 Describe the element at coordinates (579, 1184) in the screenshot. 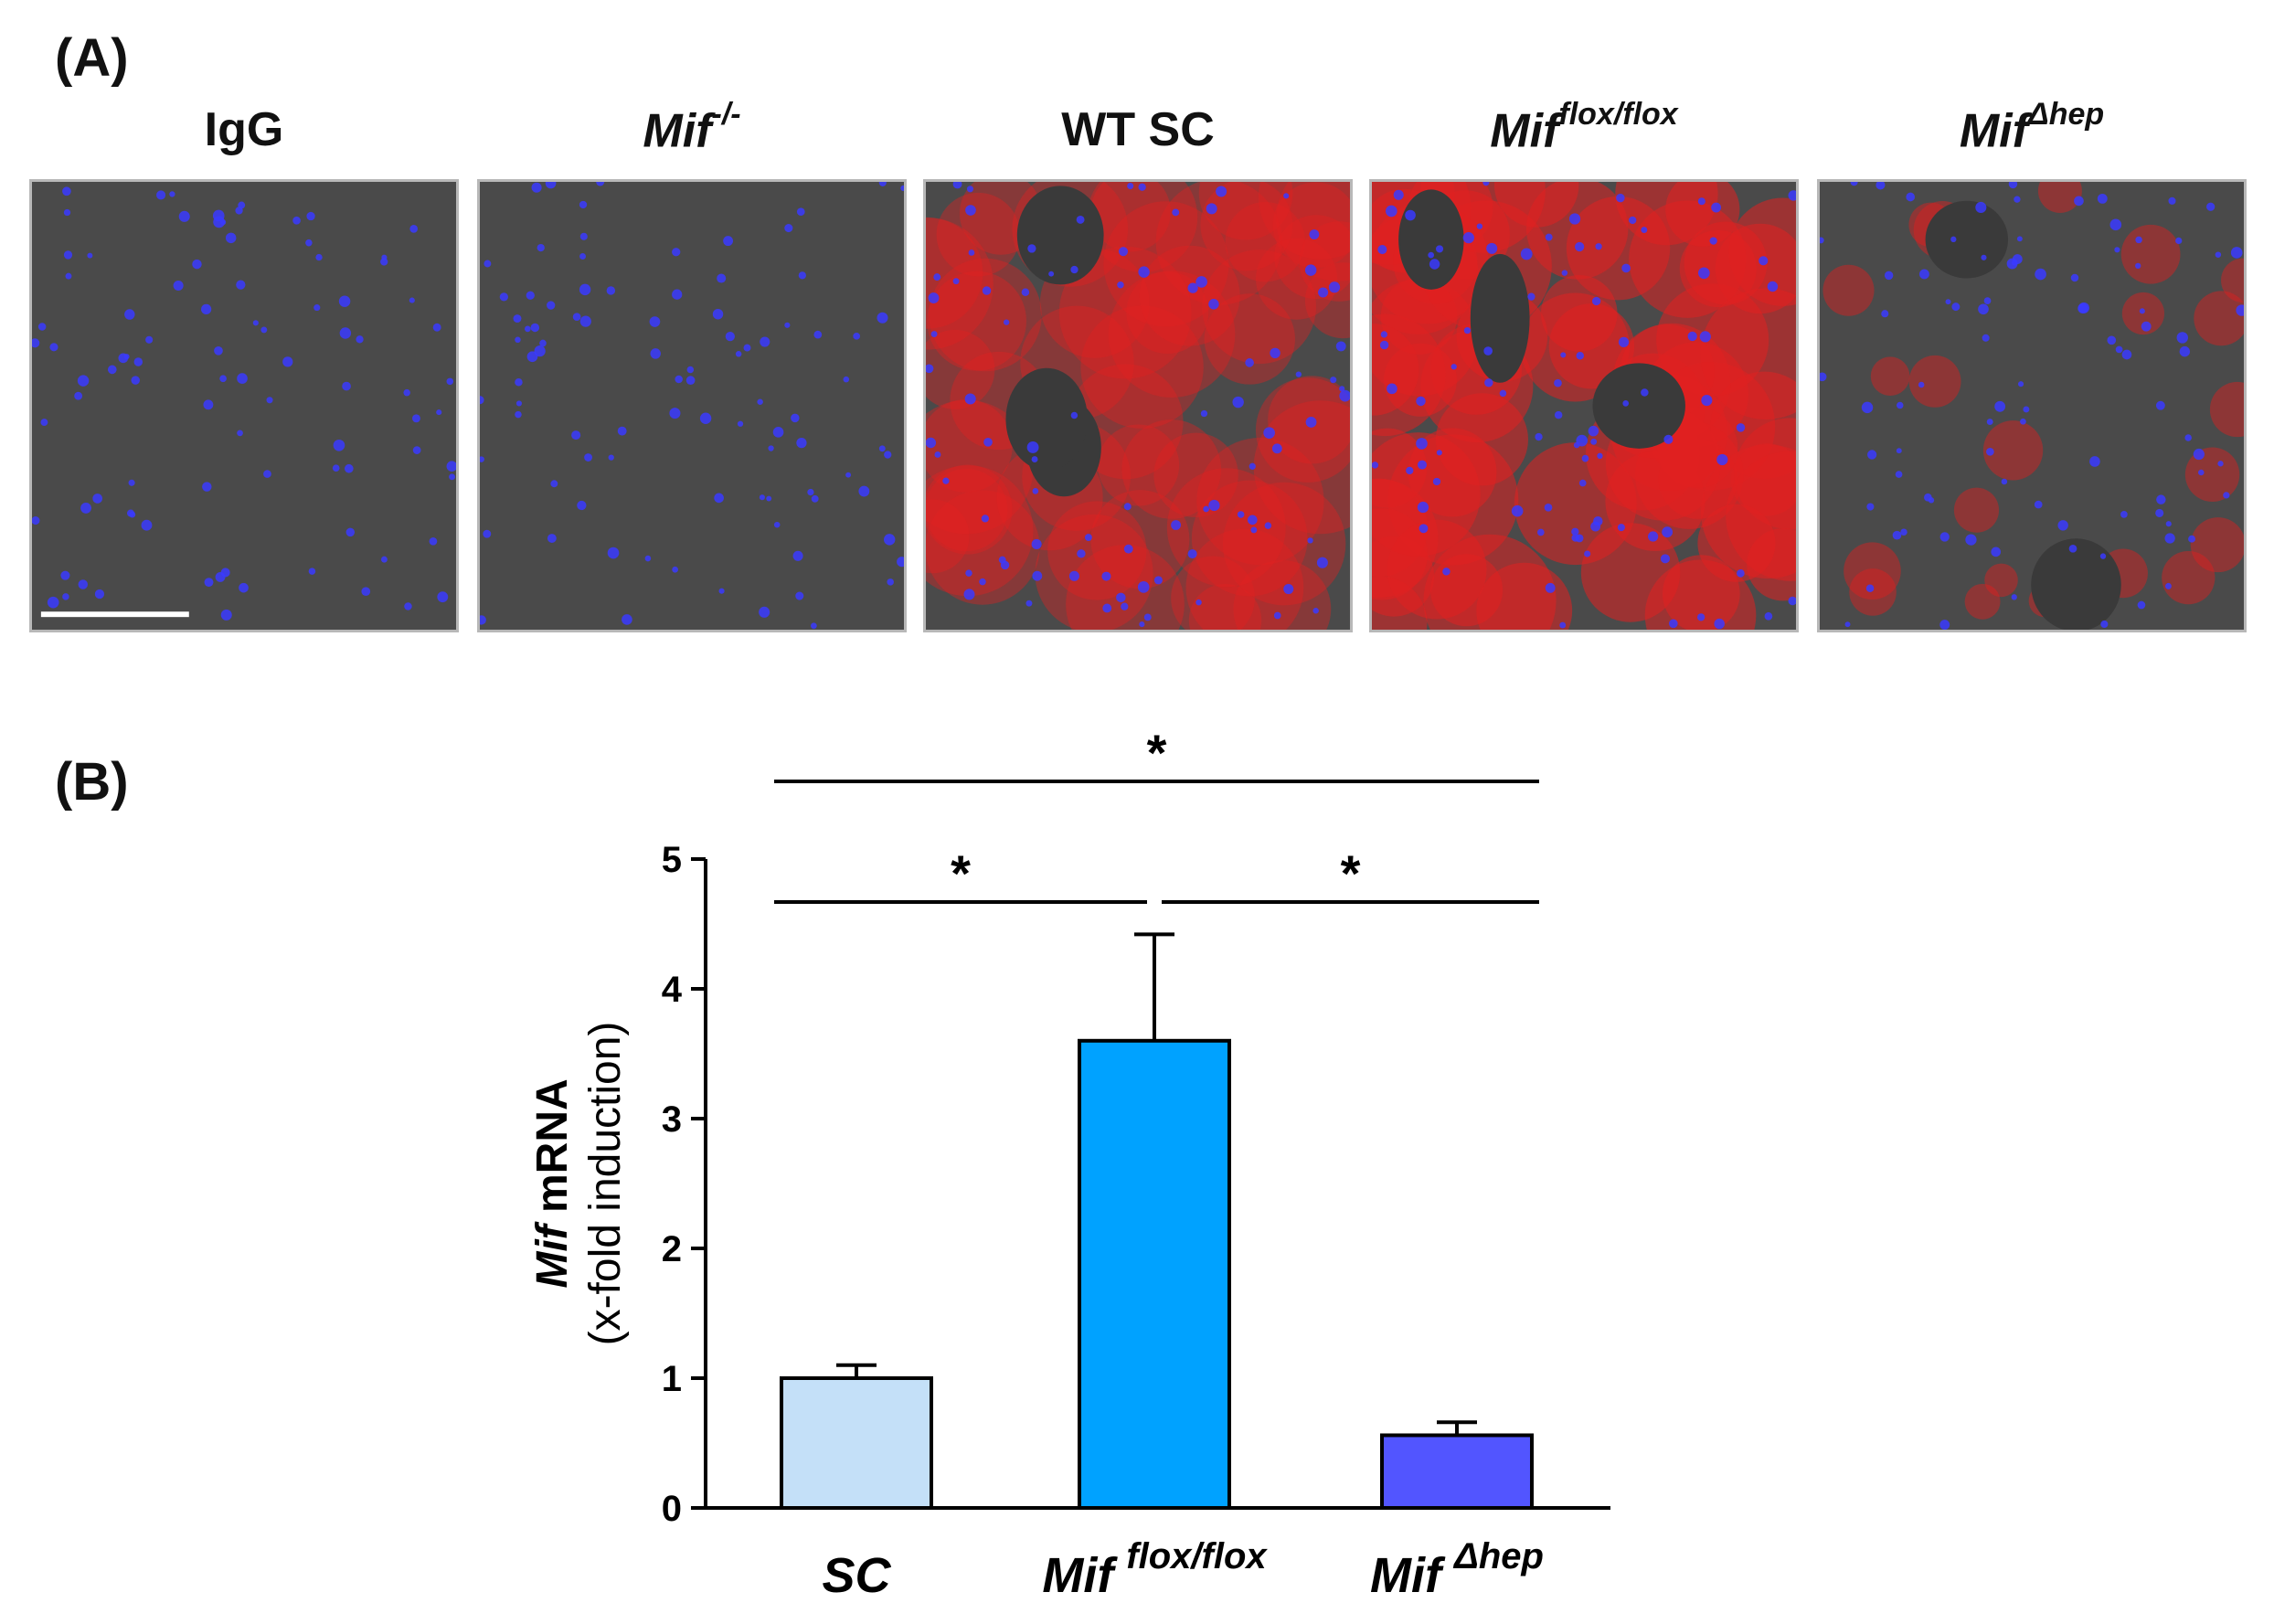

I see `y-axis-title: Mif mRNA (x-fold induction)` at that location.